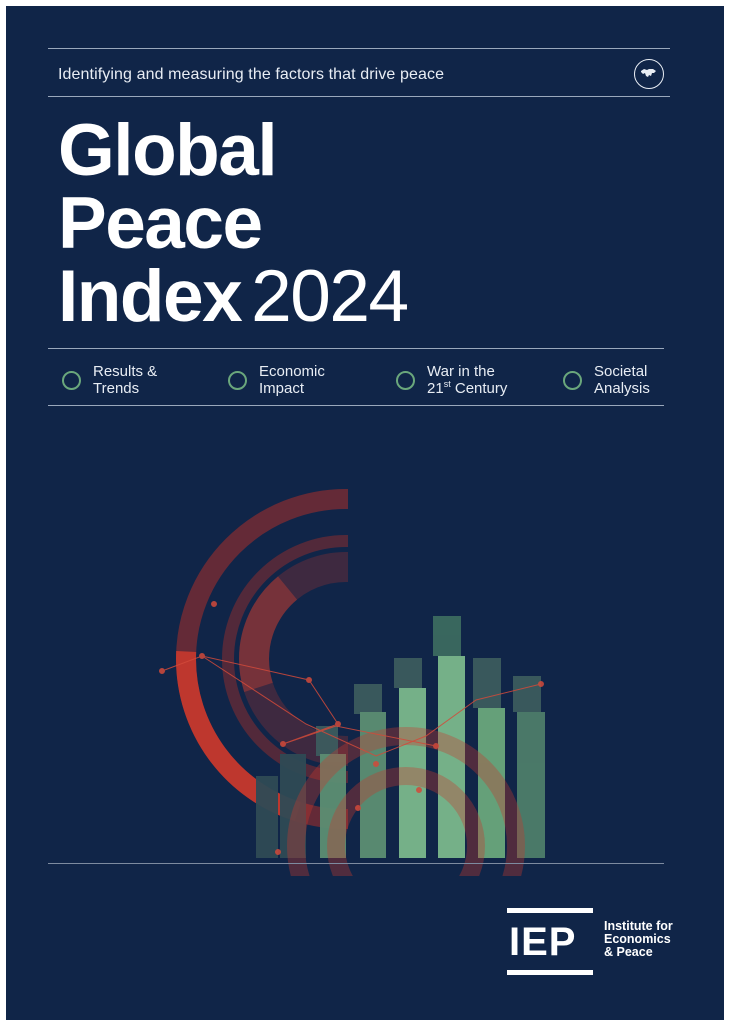 The height and width of the screenshot is (1024, 730). Describe the element at coordinates (160, 223) in the screenshot. I see `title-line-2: Peace` at that location.